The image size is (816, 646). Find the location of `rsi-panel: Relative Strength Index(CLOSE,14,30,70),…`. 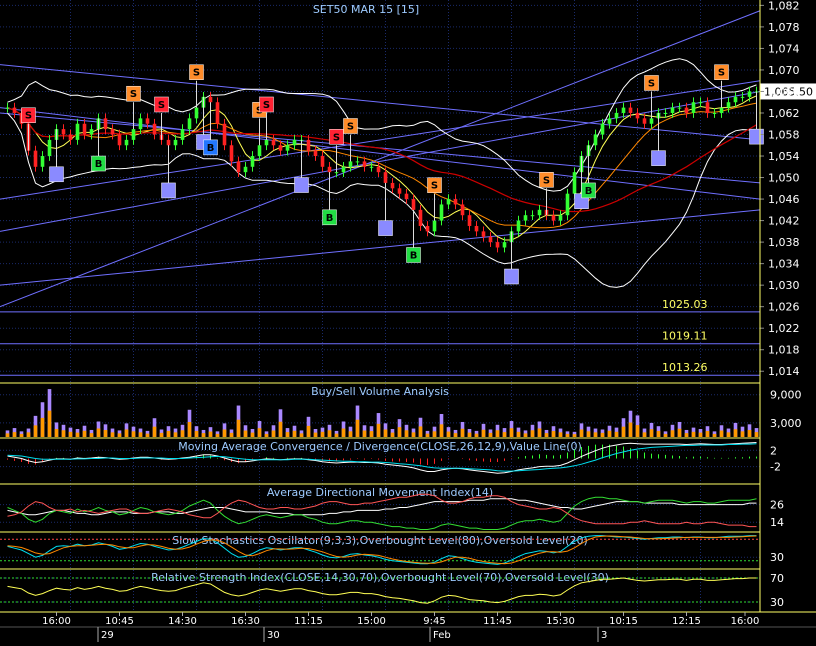

rsi-panel: Relative Strength Index(CLOSE,14,30,70),… is located at coordinates (380, 586).